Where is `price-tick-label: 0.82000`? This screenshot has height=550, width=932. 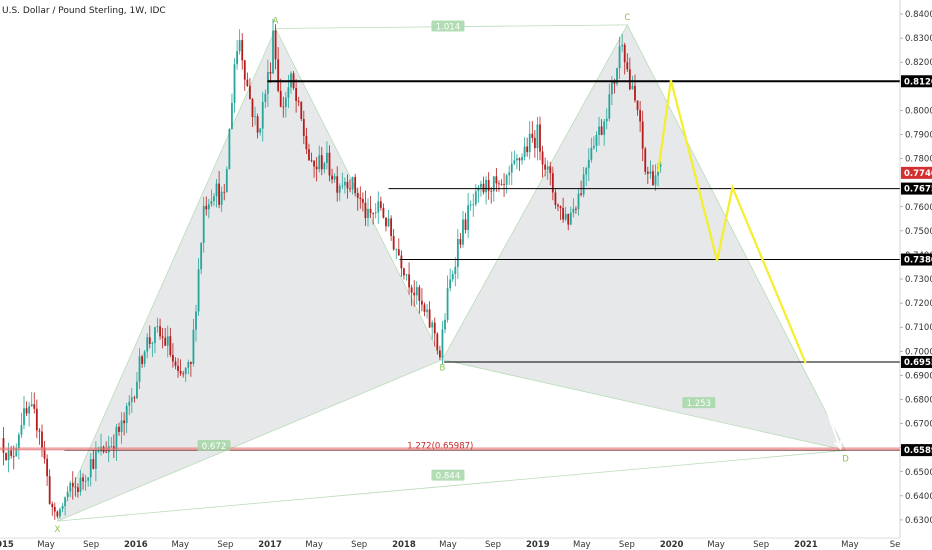 price-tick-label: 0.82000 is located at coordinates (918, 63).